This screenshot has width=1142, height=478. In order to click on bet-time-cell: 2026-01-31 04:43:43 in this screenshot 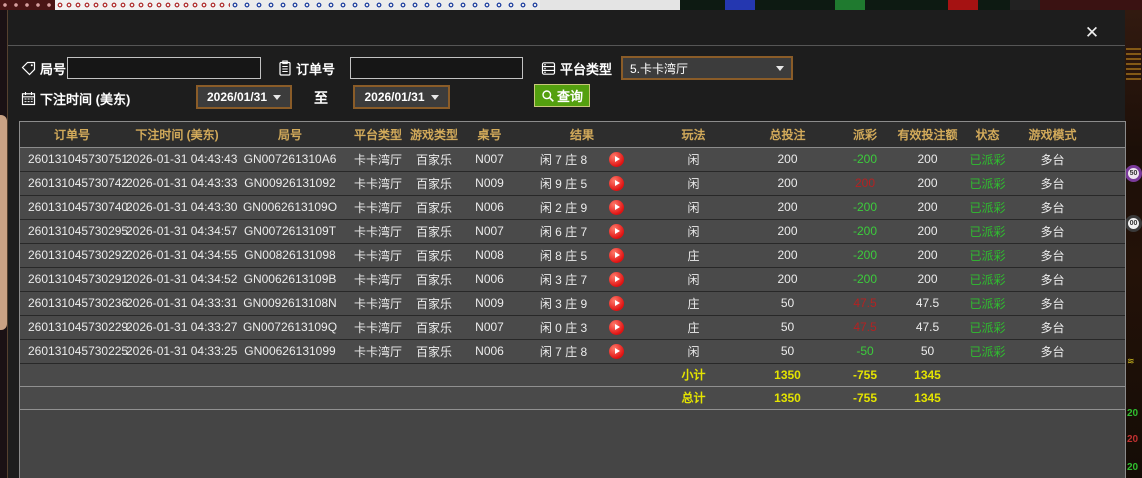, I will do `click(180, 159)`.